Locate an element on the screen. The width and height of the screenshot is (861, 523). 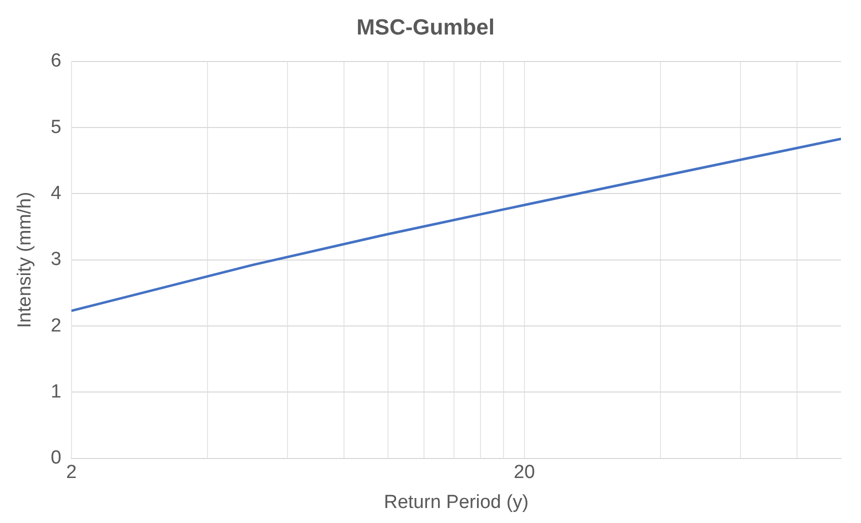
y-tick-label: 5 is located at coordinates (56, 127).